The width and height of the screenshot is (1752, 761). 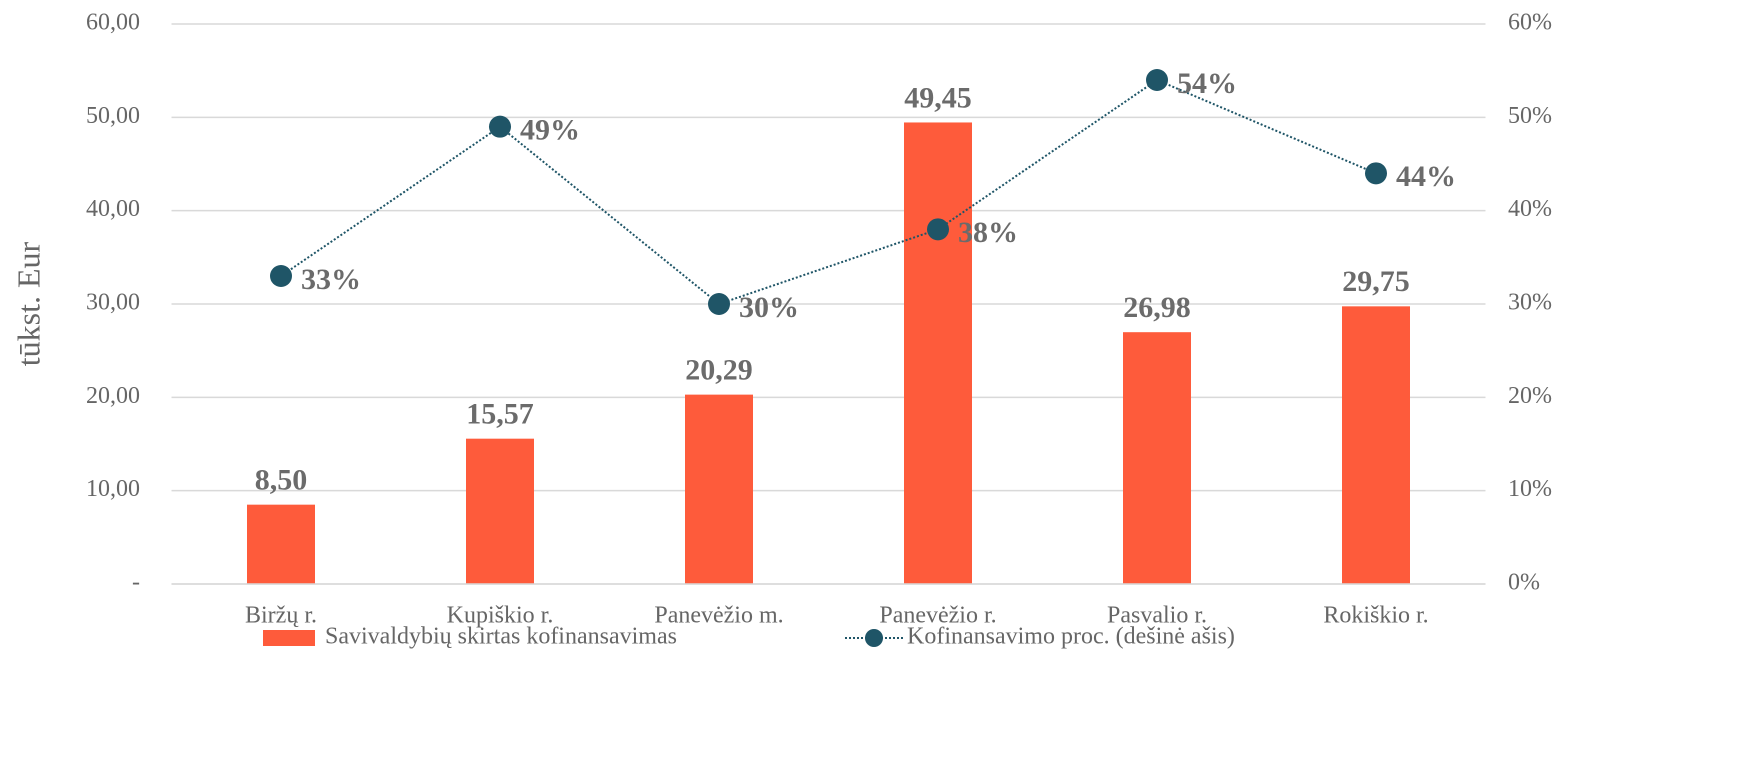 What do you see at coordinates (113, 303) in the screenshot?
I see `y-tick-label: 30,00` at bounding box center [113, 303].